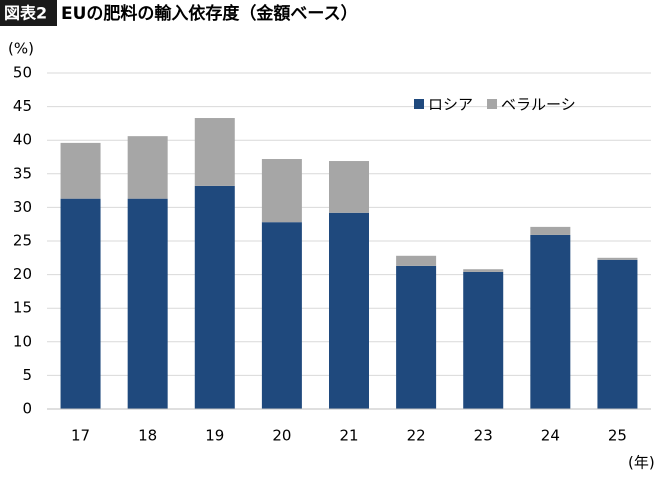 Image resolution: width=670 pixels, height=478 pixels. What do you see at coordinates (80, 436) in the screenshot?
I see `x-tick-label: 17` at bounding box center [80, 436].